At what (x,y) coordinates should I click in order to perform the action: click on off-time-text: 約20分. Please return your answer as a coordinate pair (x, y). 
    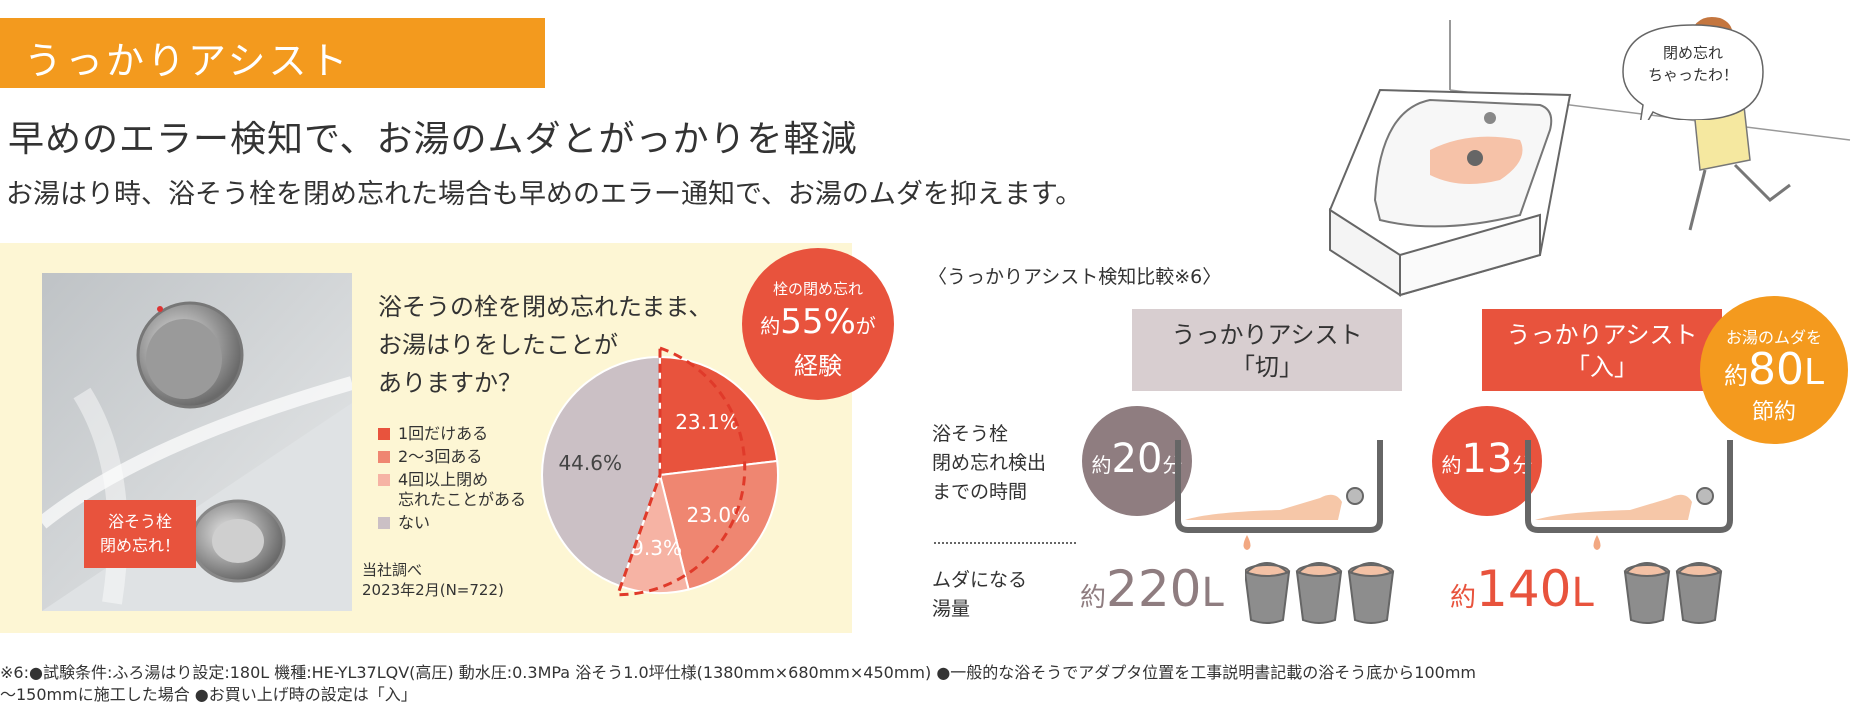
    Looking at the image, I should click on (1137, 459).